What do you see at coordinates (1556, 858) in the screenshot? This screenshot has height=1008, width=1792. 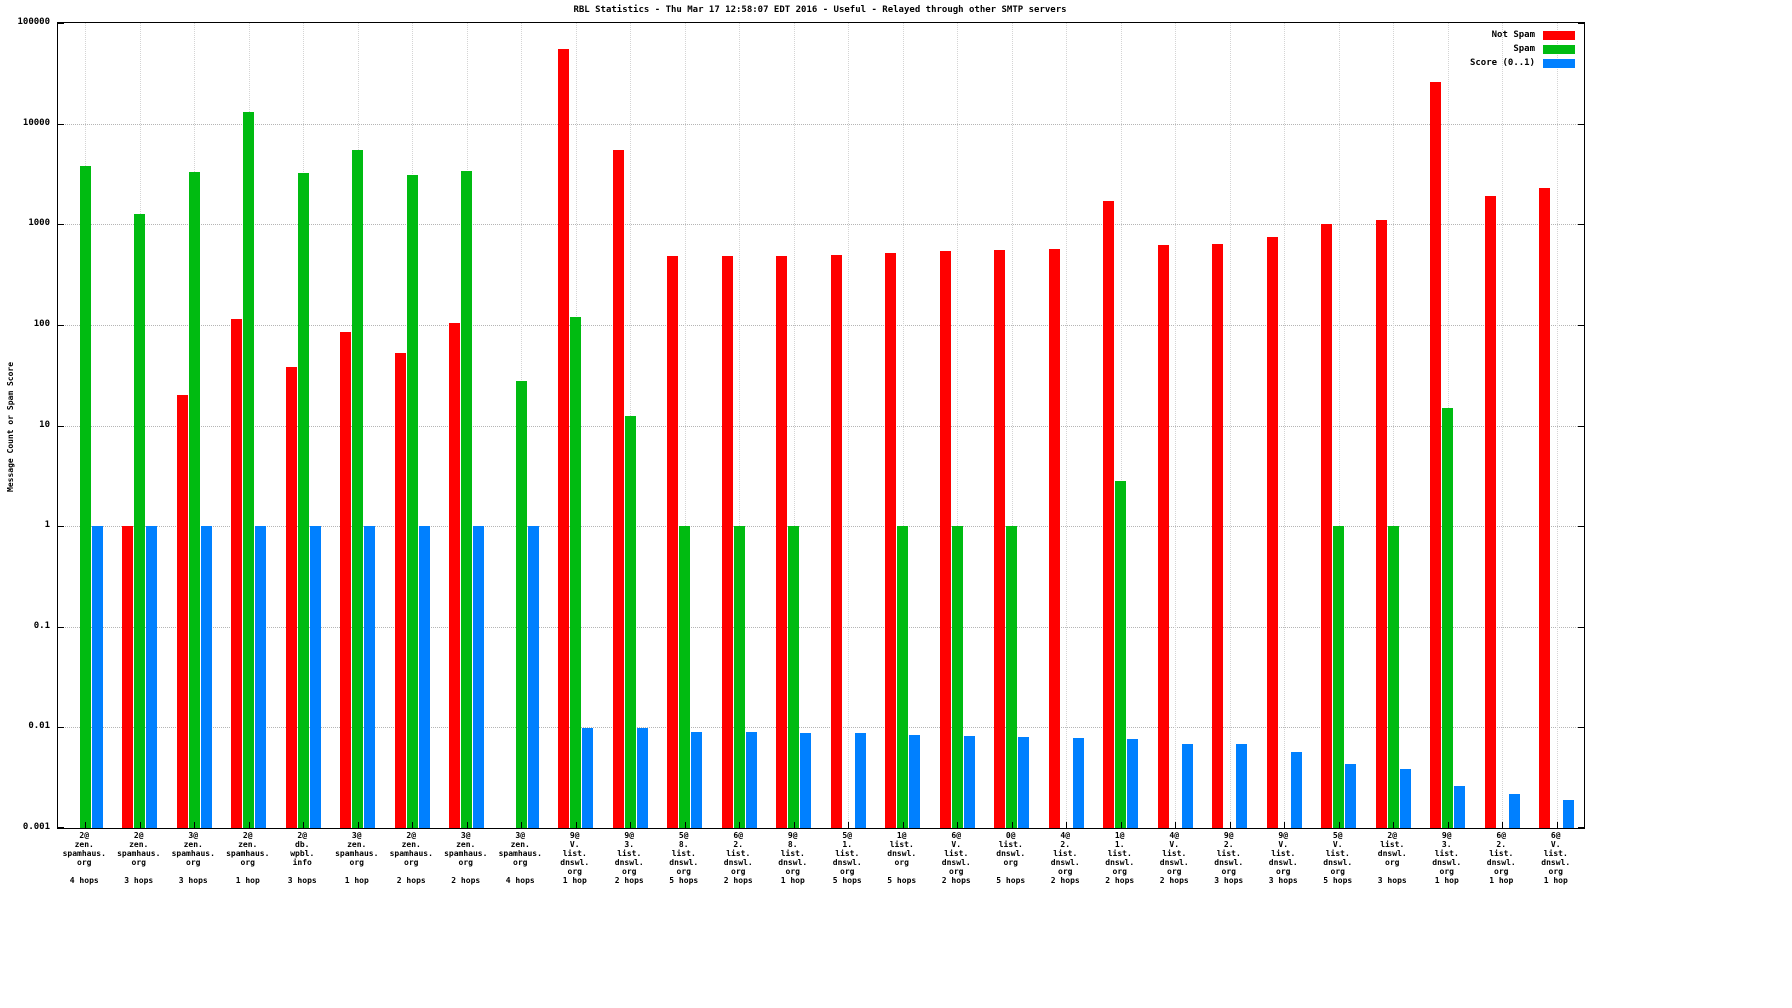 I see `x-category-label: 6@ V. list. dnswl. org 1 hop` at bounding box center [1556, 858].